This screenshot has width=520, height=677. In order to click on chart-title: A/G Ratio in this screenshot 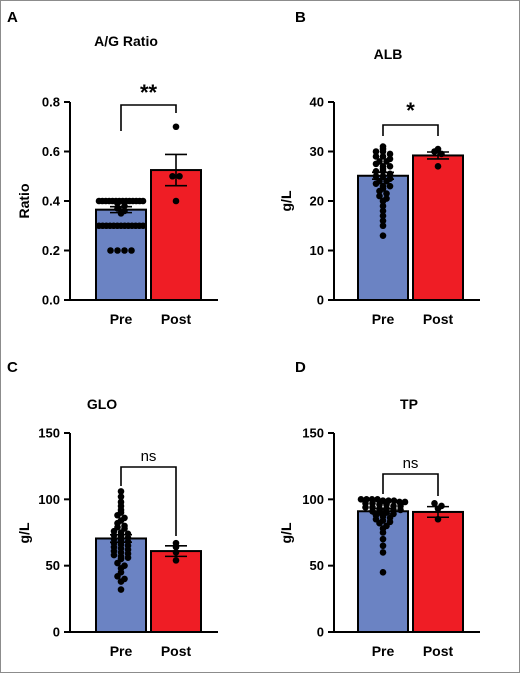, I will do `click(126, 41)`.